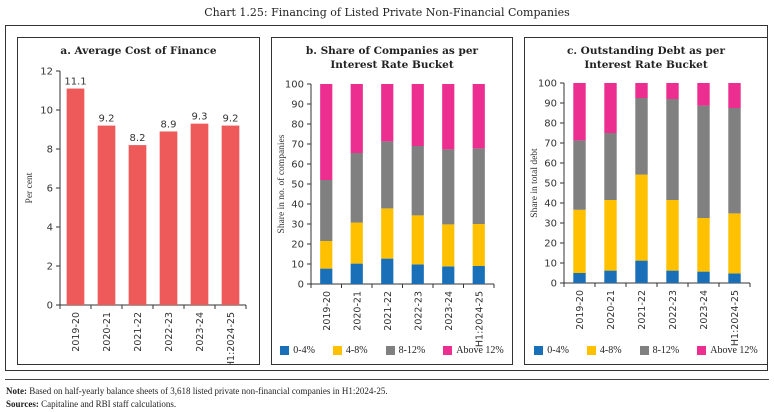 The image size is (774, 412). What do you see at coordinates (392, 51) in the screenshot?
I see `panel-b-title-line1: b. Share of Companies as per` at bounding box center [392, 51].